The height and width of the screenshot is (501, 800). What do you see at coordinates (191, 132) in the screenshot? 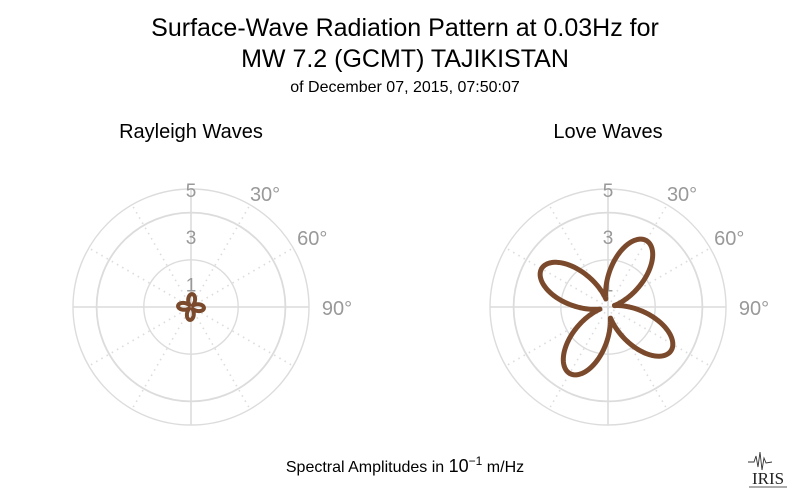
I see `panel-title: Rayleigh Waves` at bounding box center [191, 132].